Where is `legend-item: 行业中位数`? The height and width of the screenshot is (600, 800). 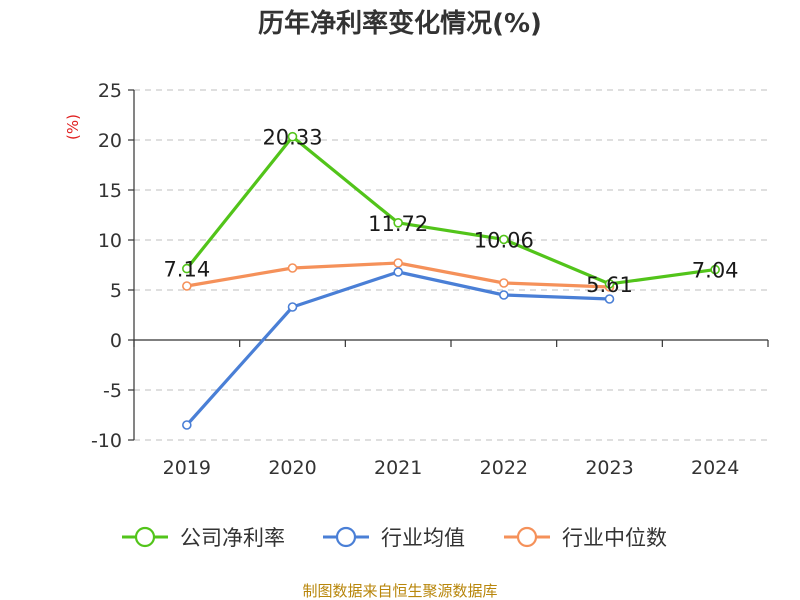 legend-item: 行业中位数 is located at coordinates (585, 538).